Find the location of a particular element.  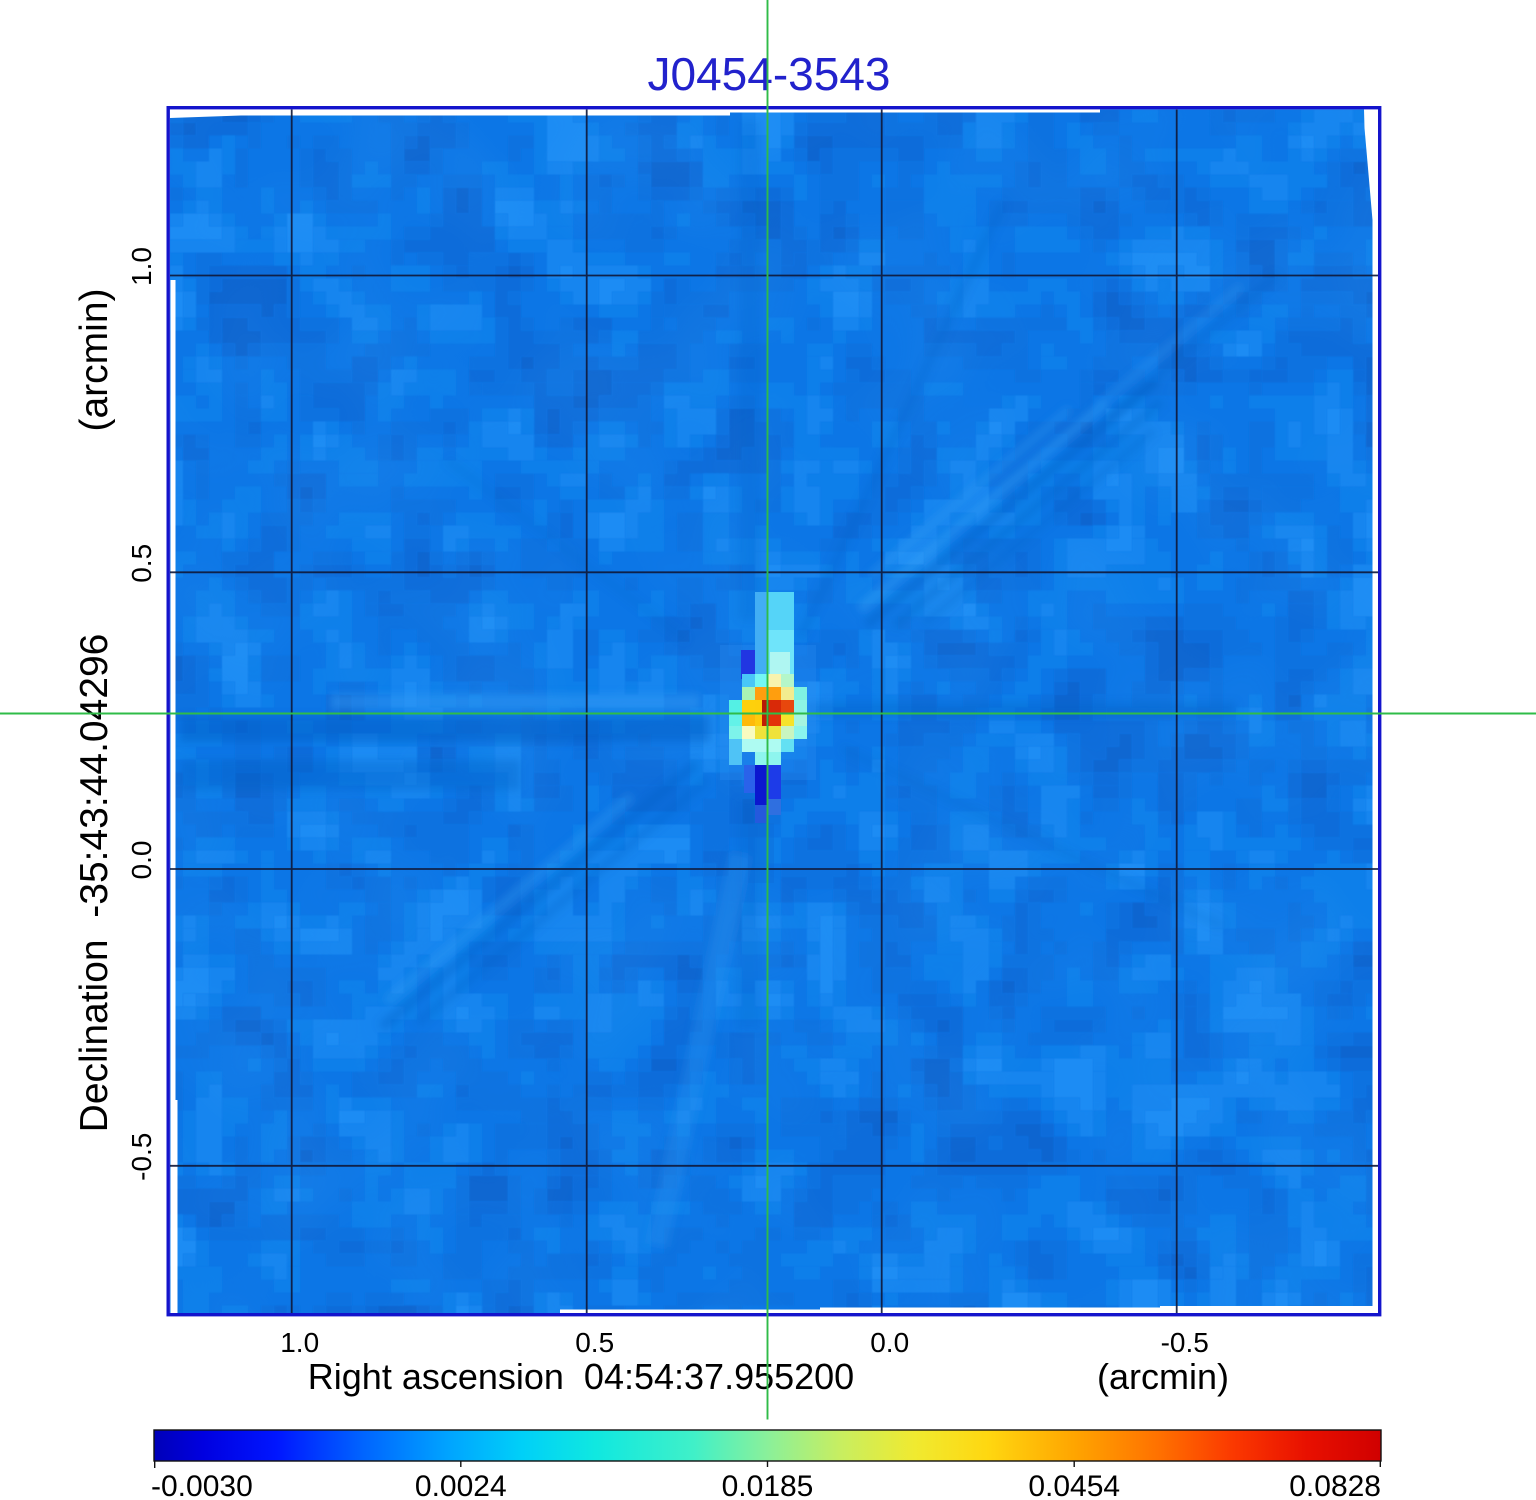

svg-text: 0.0024 is located at coordinates (461, 1485).